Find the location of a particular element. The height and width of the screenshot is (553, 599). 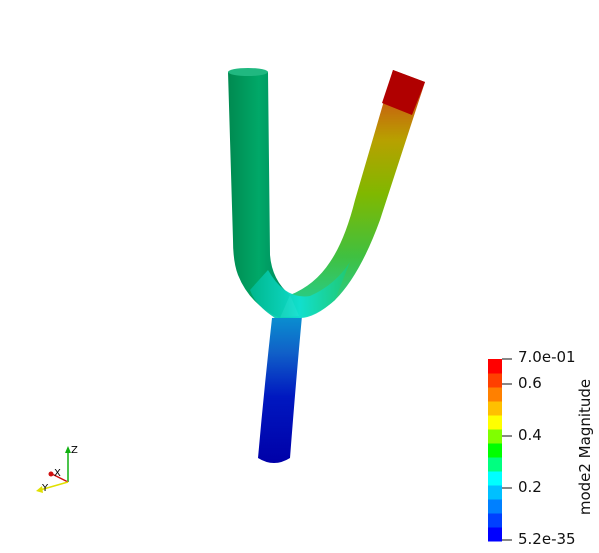

bottom-tube is located at coordinates (280, 389).